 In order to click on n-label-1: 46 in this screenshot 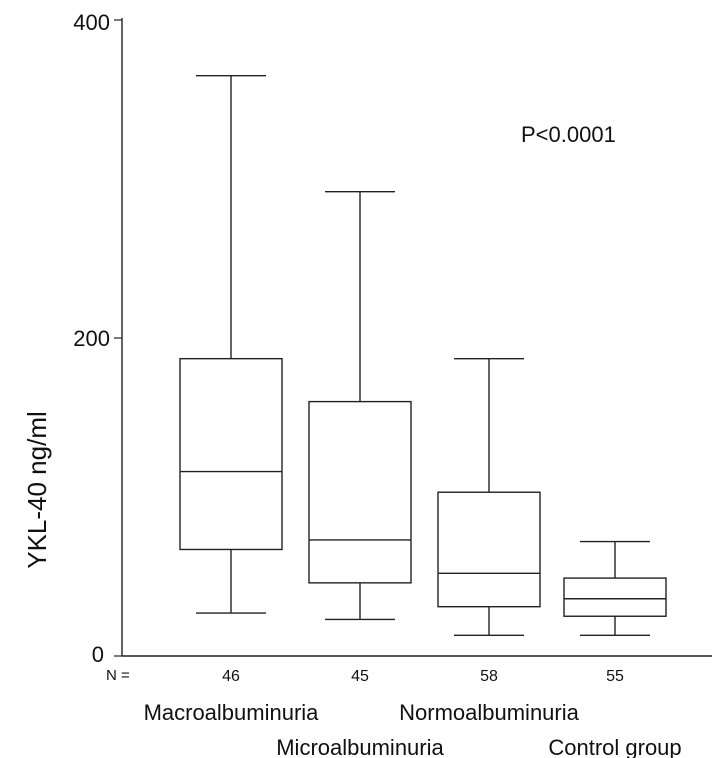, I will do `click(231, 676)`.